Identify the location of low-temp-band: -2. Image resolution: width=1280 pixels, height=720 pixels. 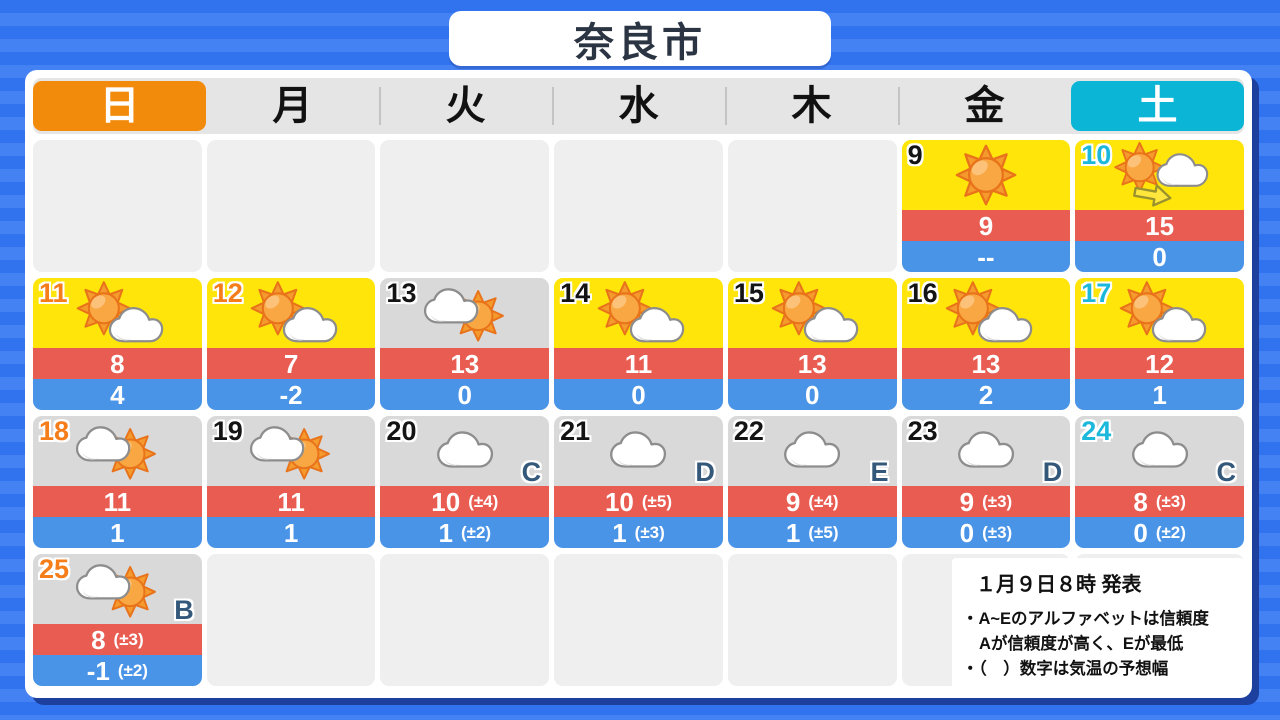
(291, 394).